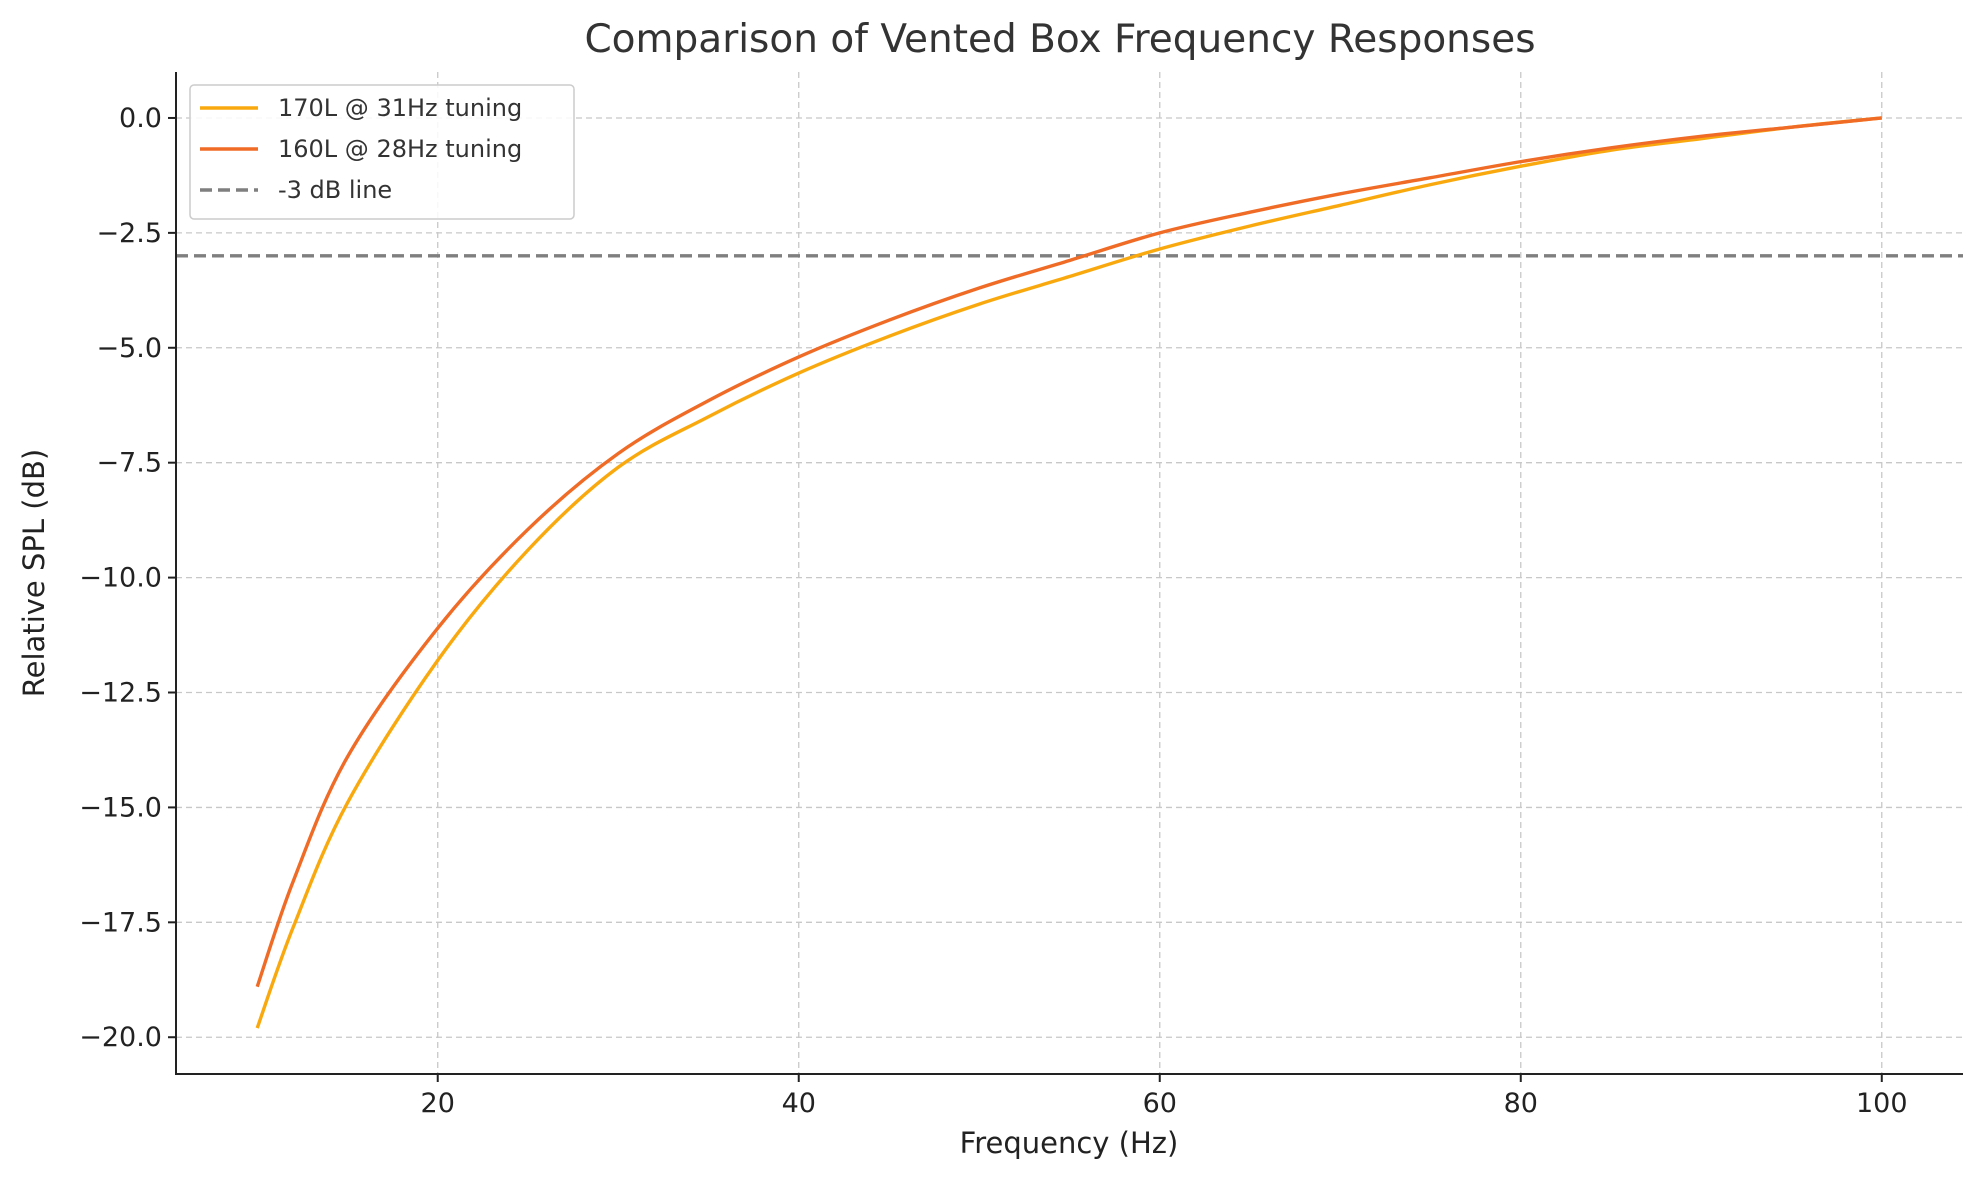 The image size is (1979, 1180). I want to click on y-ticks: 0.0 −2.5 −5.0 −7.5 −10.0 −12.5 −15.0 −17.5 −20.0, so click(127, 578).